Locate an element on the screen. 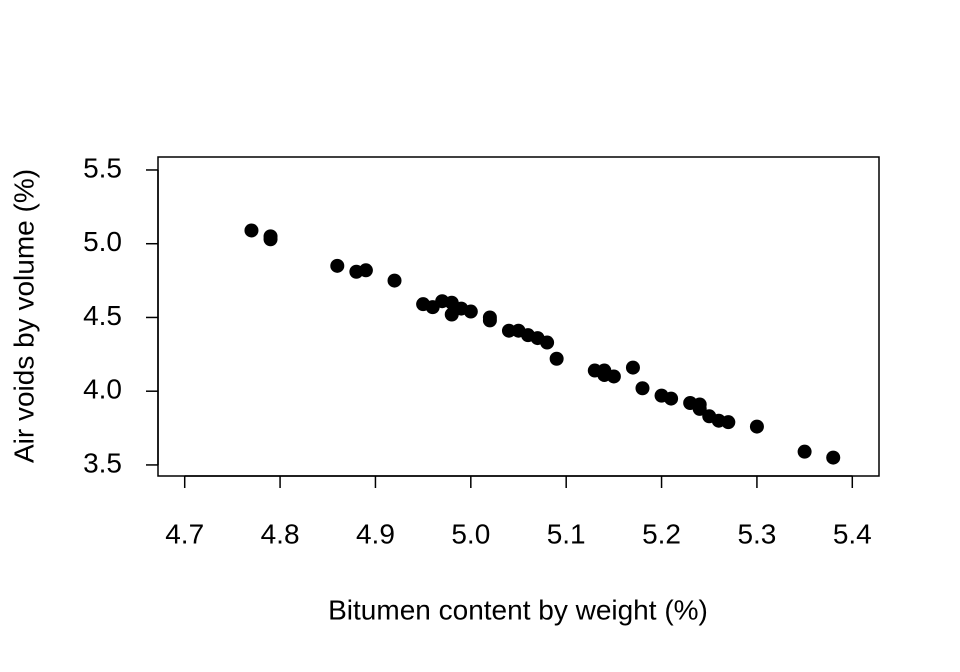 This screenshot has height=672, width=960. y-axis-label: Air voids by volume (%) is located at coordinates (23, 316).